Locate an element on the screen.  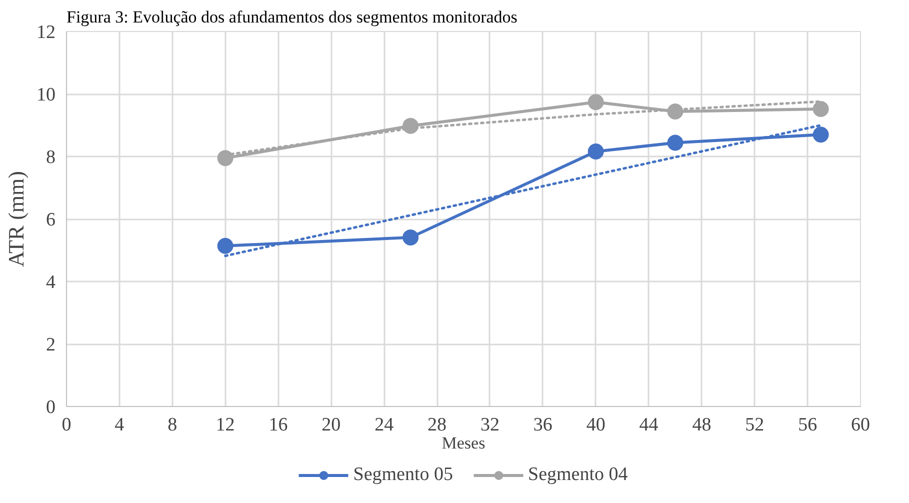
x-tick-label: 28 is located at coordinates (437, 425).